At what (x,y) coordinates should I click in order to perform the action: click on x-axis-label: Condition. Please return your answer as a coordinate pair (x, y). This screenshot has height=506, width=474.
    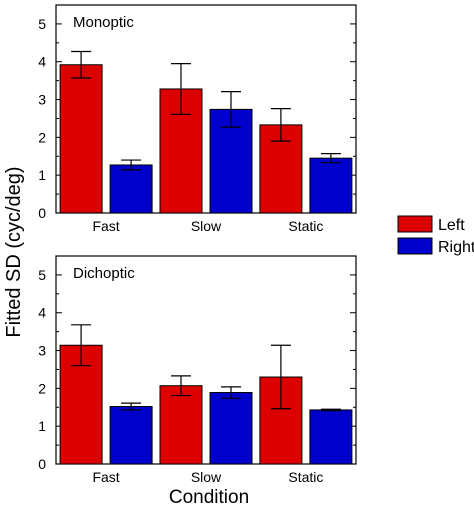
    Looking at the image, I should click on (209, 496).